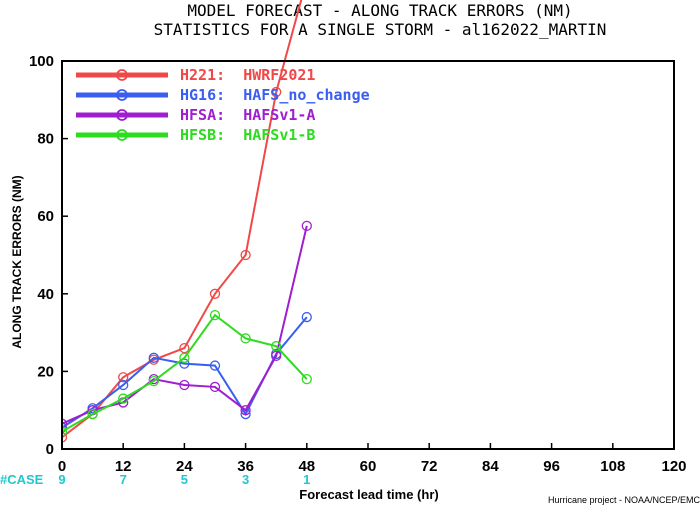  I want to click on y-axis-label: ALONG TRACK ERRORS (NM), so click(17, 261).